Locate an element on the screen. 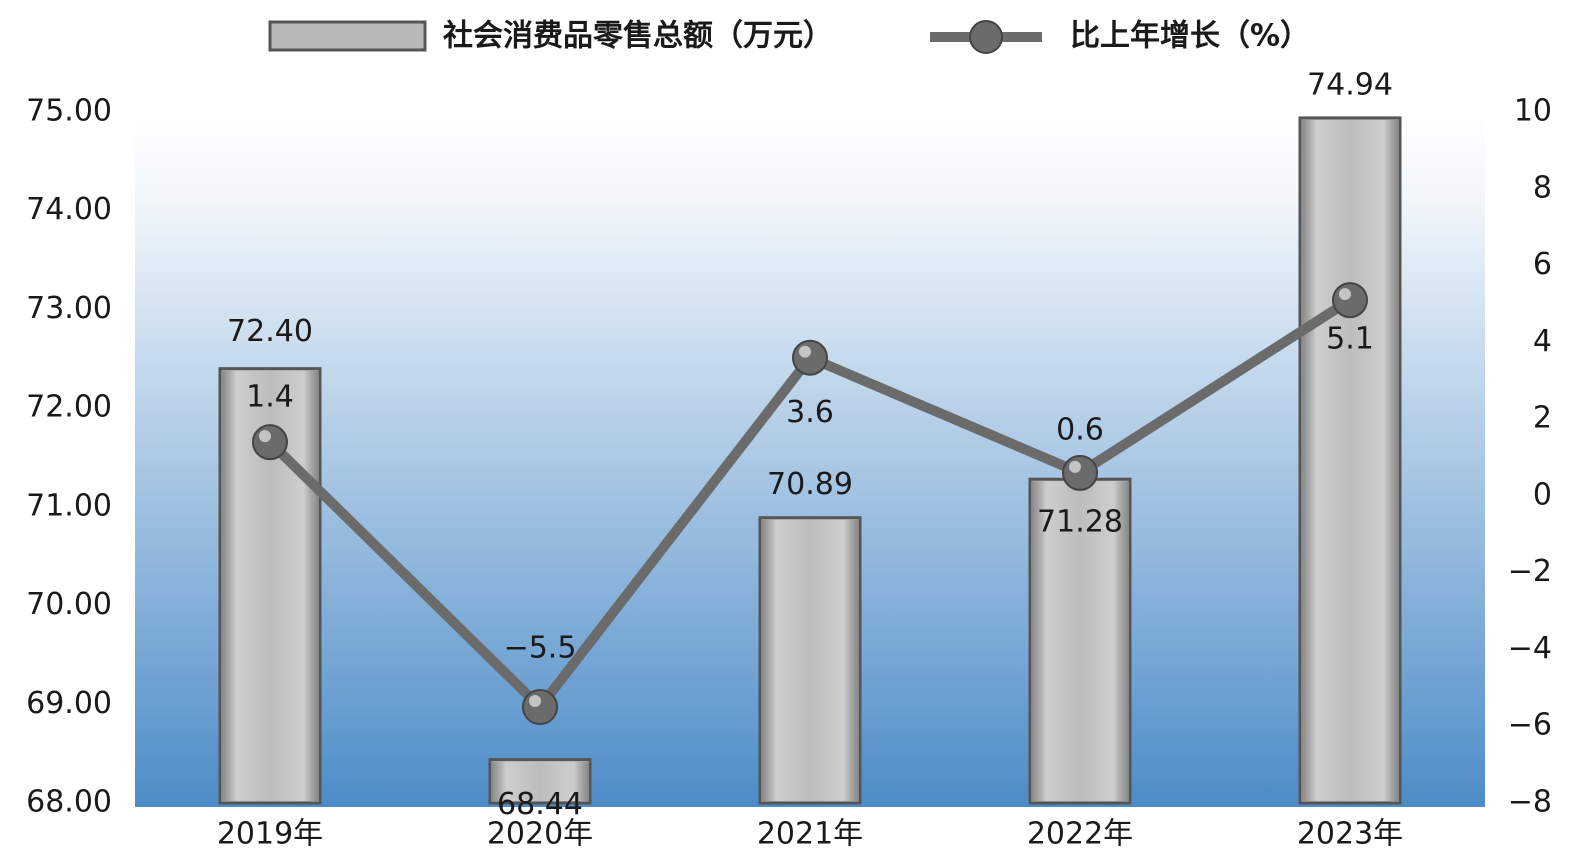 This screenshot has width=1582, height=864. y-tick-label: 75.00 is located at coordinates (69, 111).